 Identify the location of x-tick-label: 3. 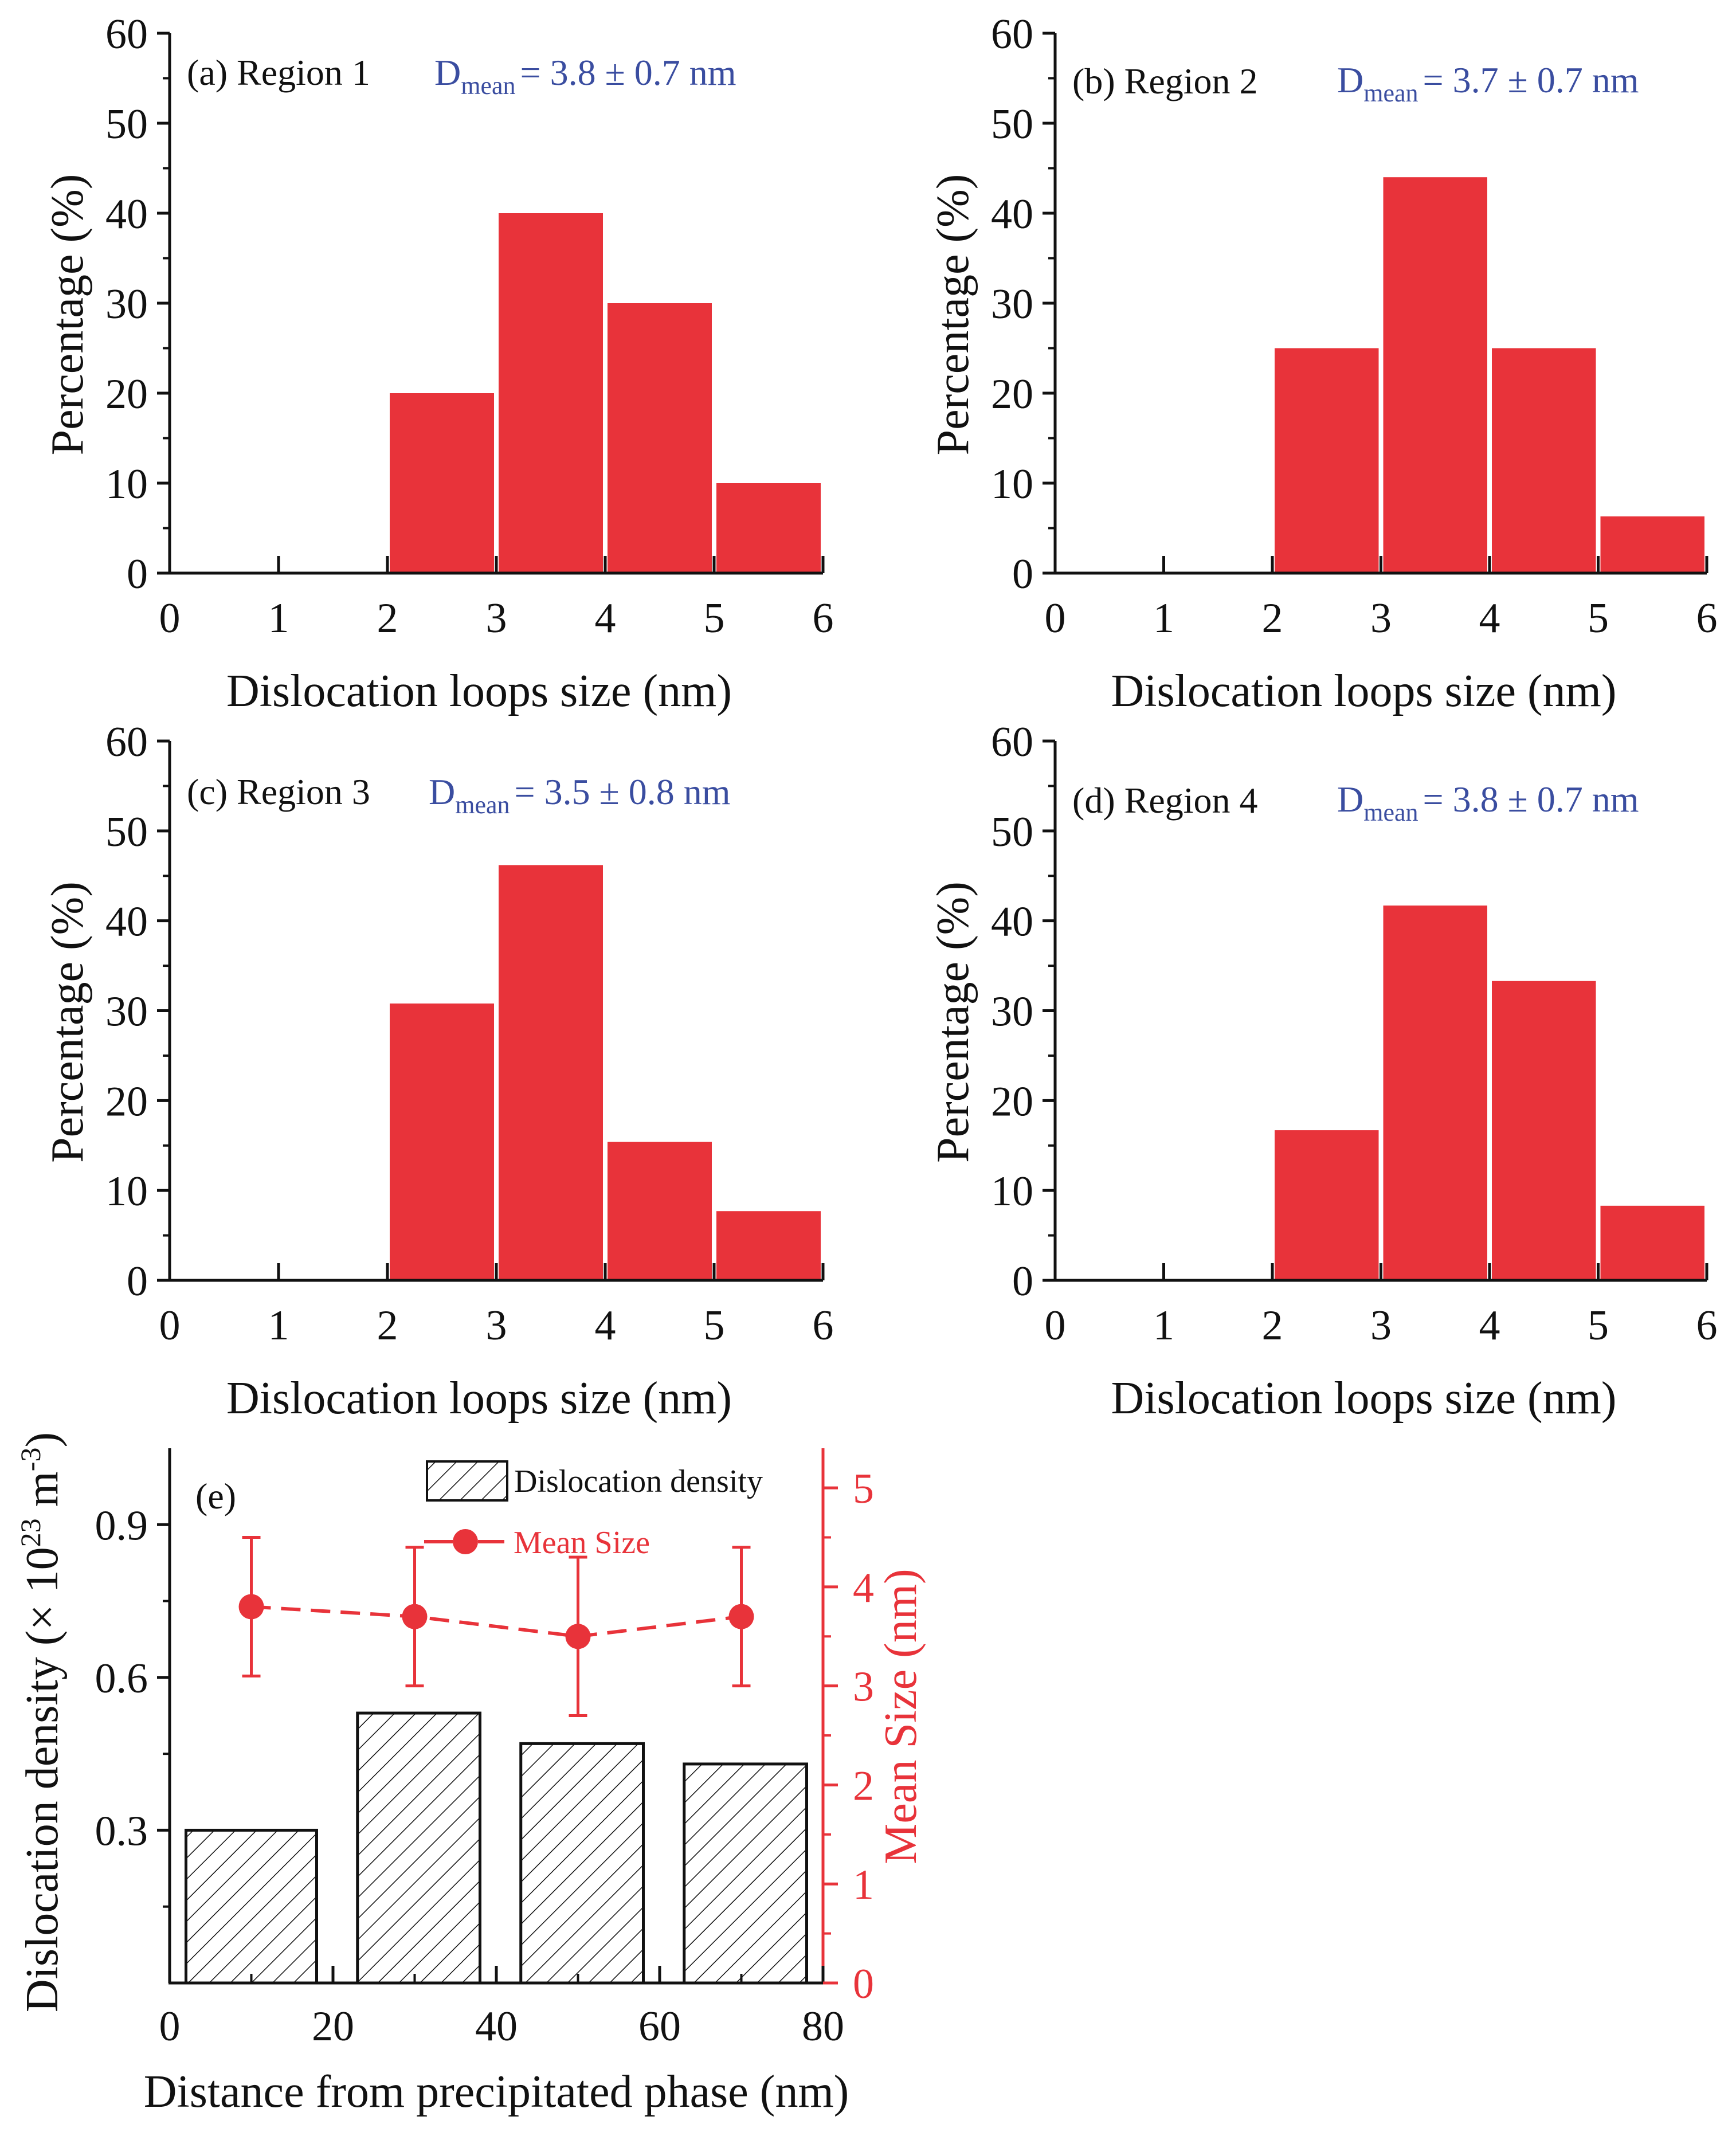
(1381, 1326).